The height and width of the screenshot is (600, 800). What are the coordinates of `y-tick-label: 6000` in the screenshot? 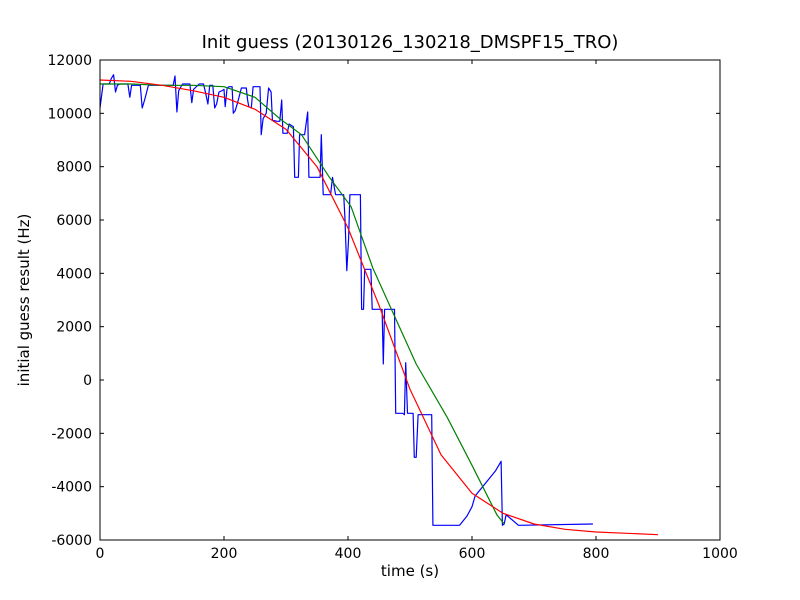 It's located at (74, 221).